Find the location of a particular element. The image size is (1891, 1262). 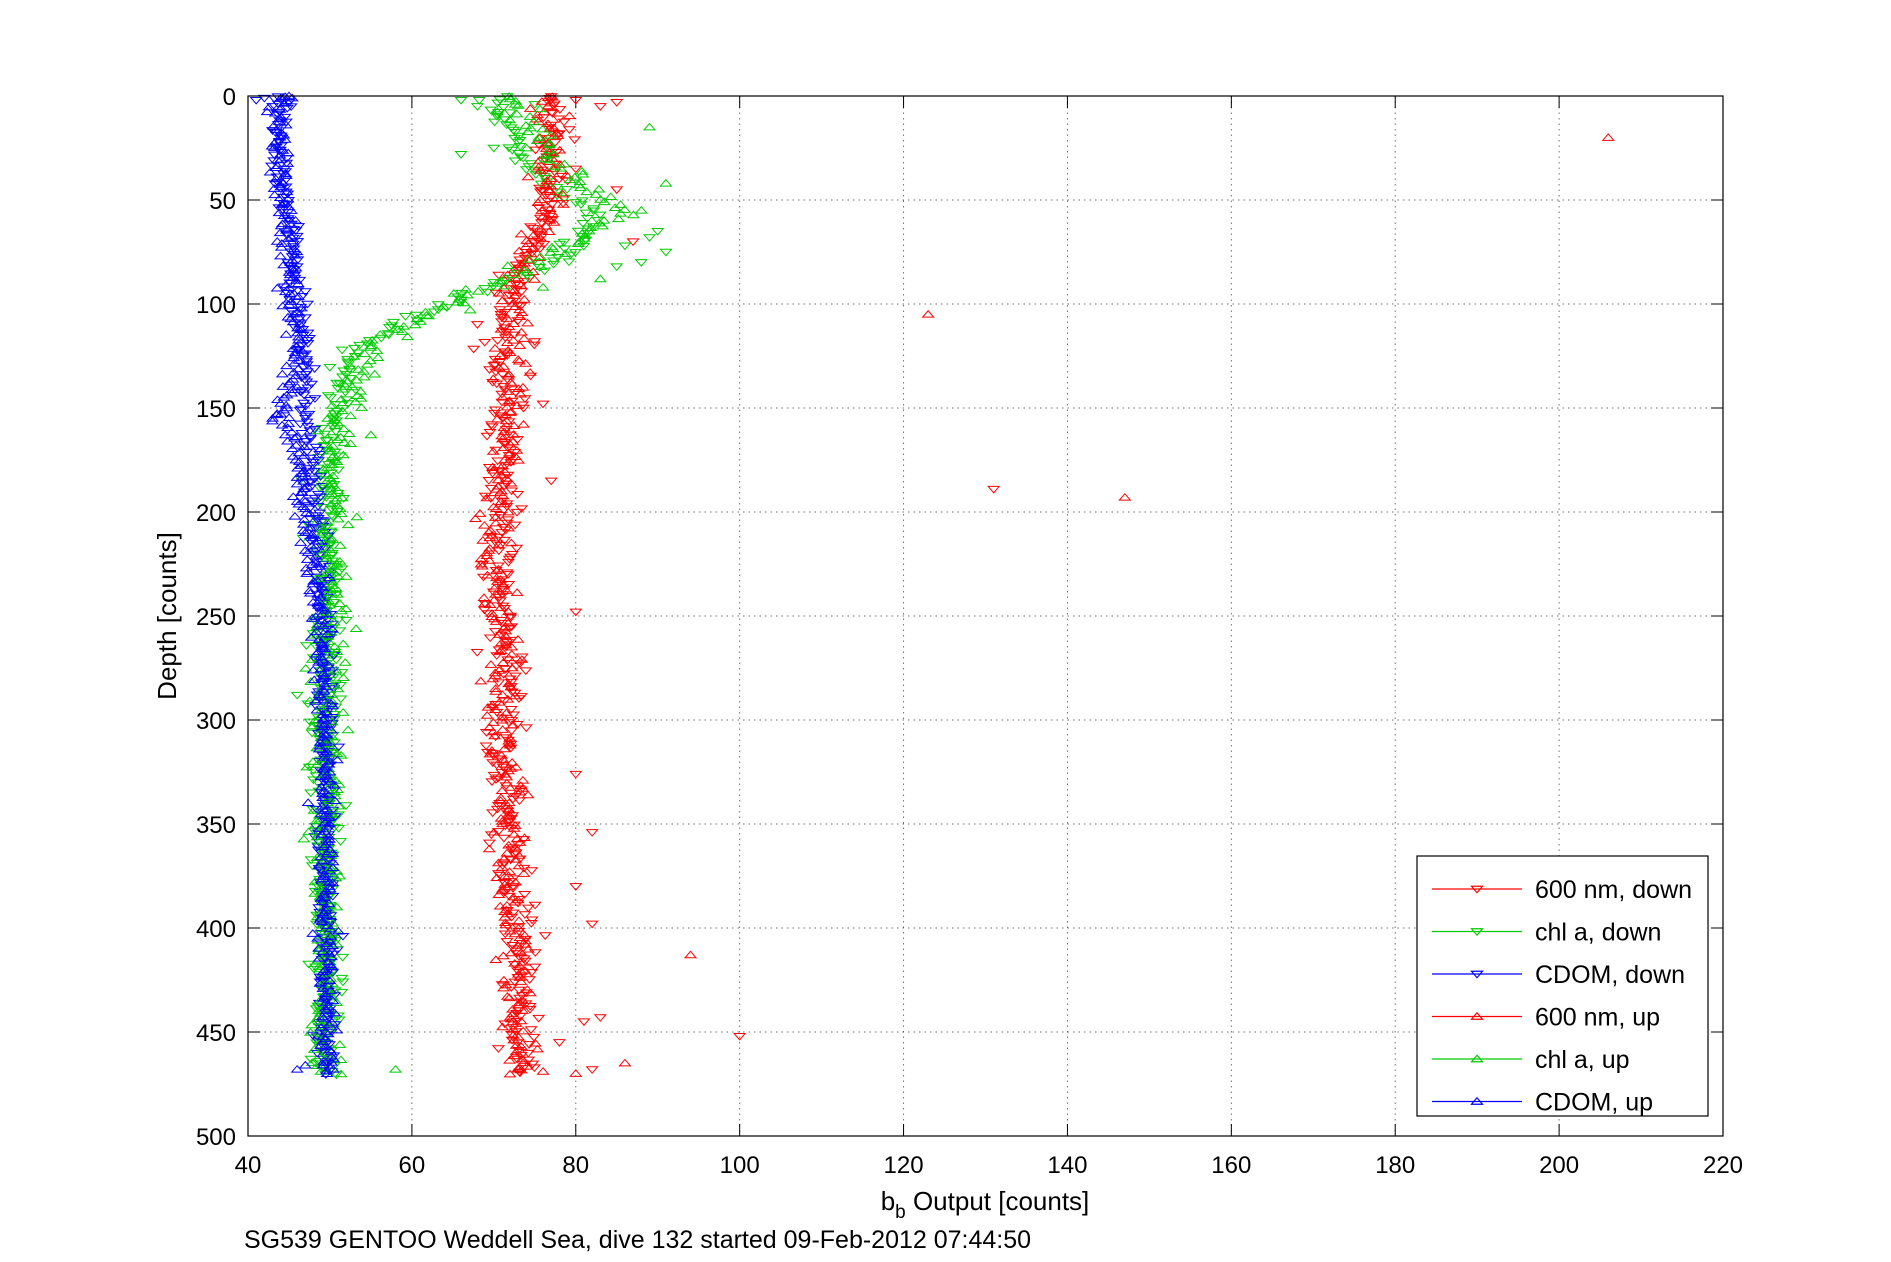

y-tick-labels: 0 50 100 150 200 250 300 350 400 450 500 is located at coordinates (216, 617).